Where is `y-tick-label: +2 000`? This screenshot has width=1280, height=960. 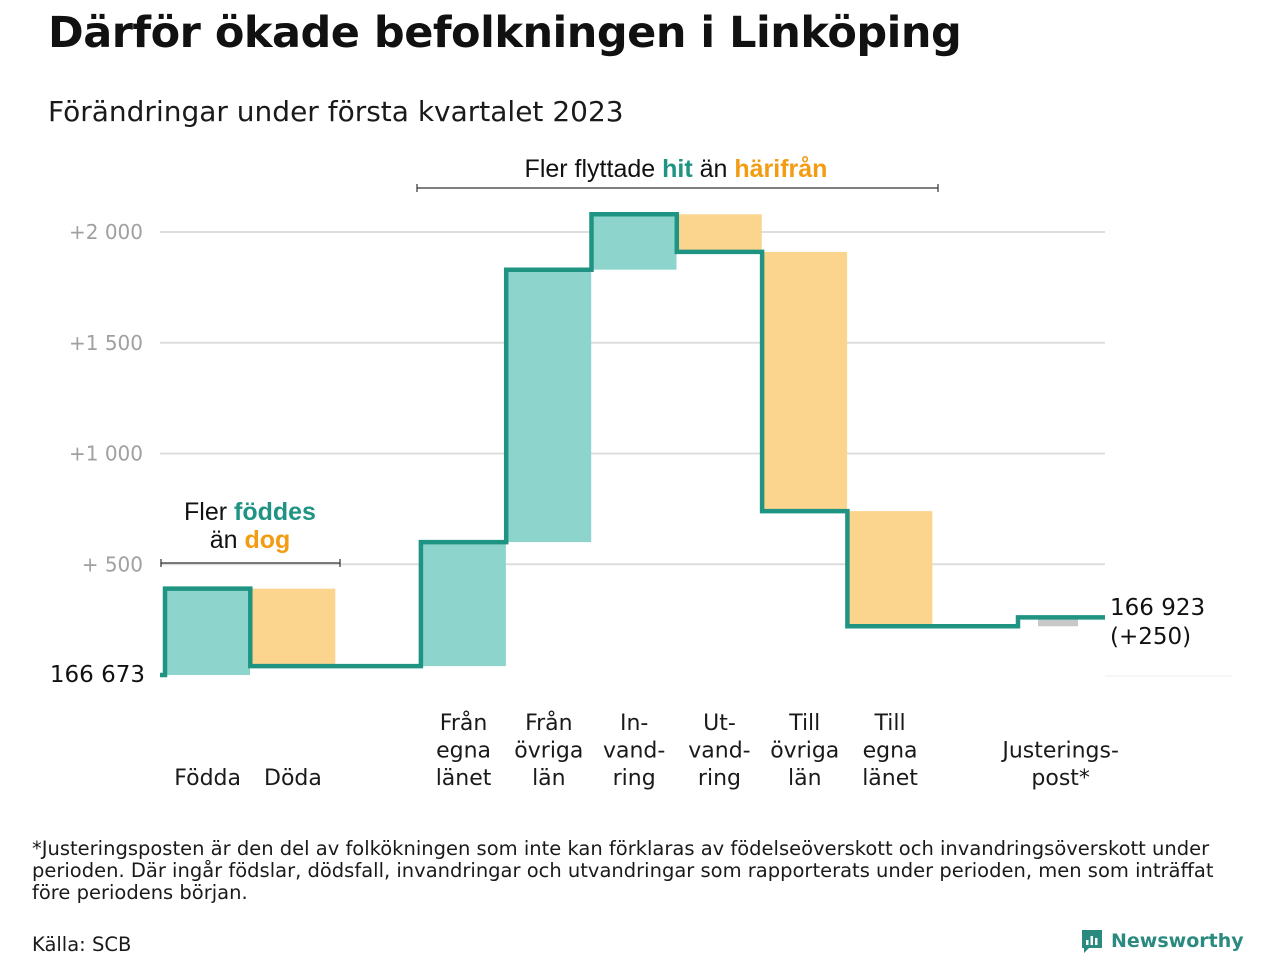
y-tick-label: +2 000 is located at coordinates (106, 232).